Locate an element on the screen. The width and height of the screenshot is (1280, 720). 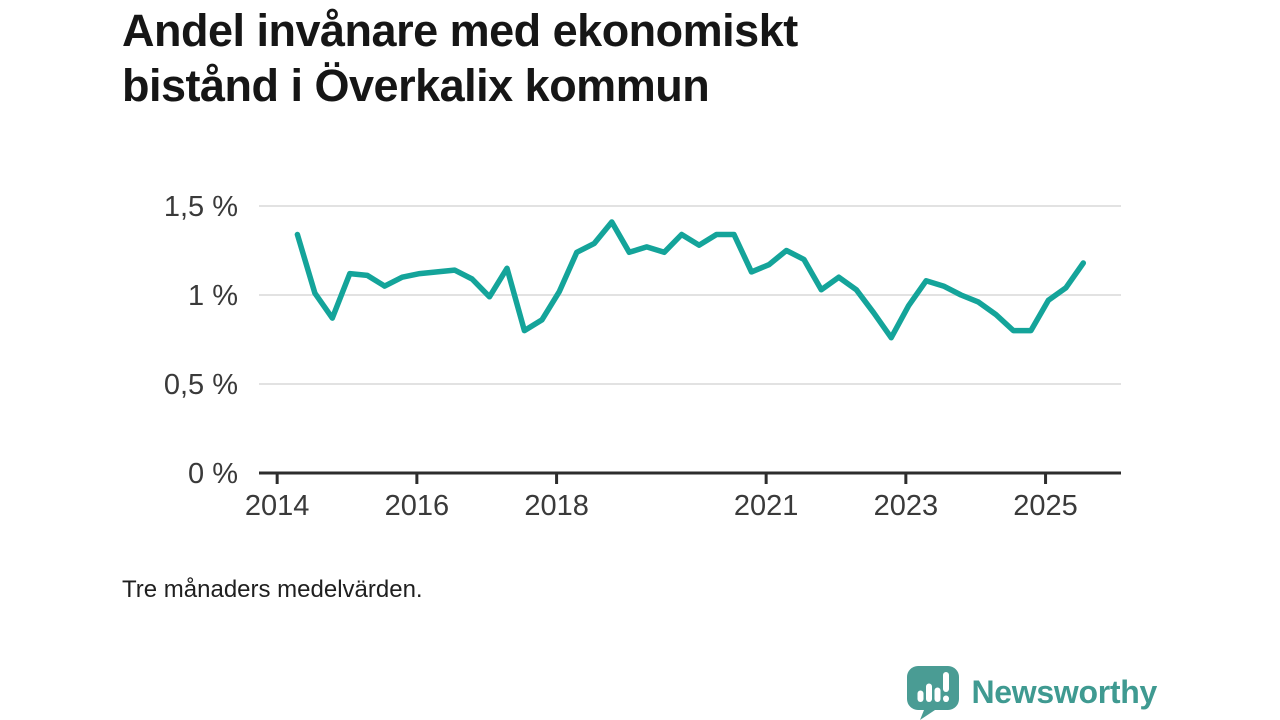
chart-title-line2: bistånd i Överkalix kommun is located at coordinates (416, 85).